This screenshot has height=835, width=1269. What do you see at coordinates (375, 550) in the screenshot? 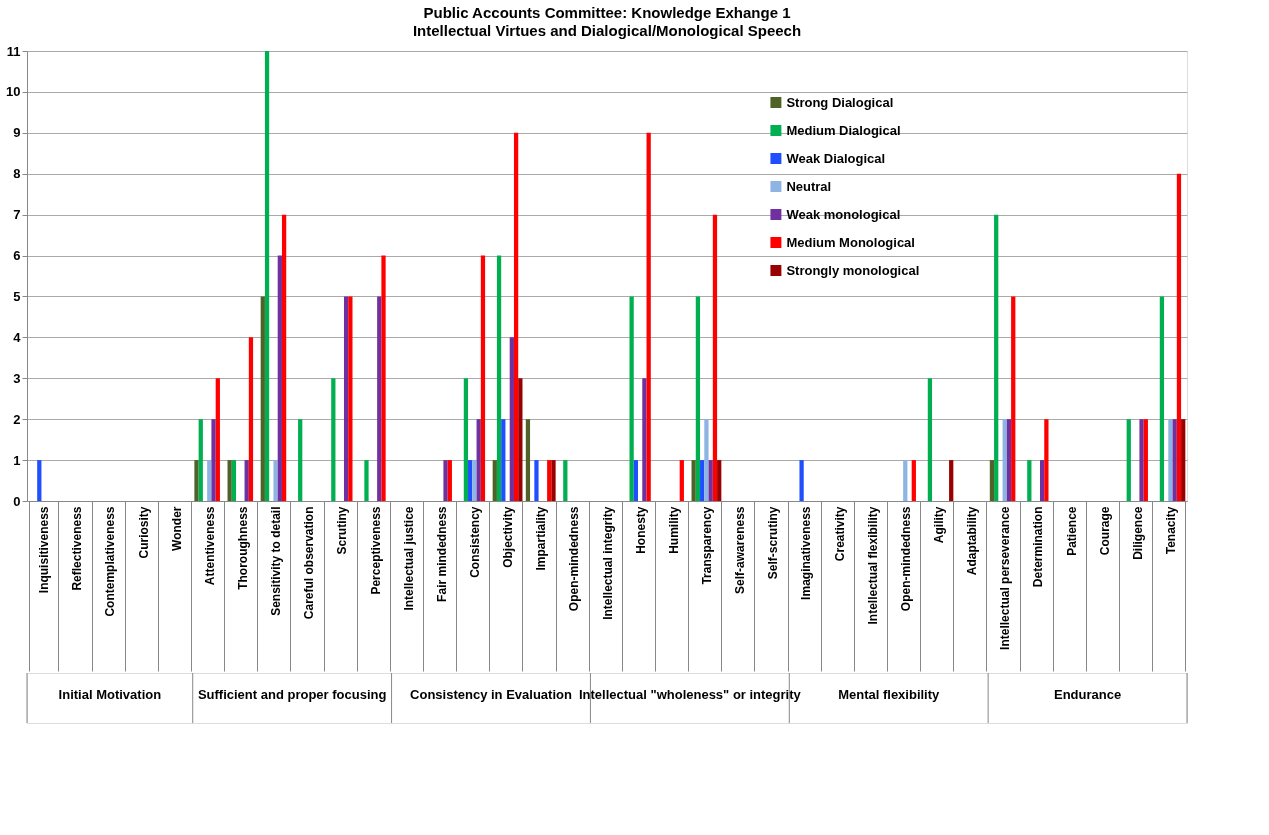
I see `x-tick-label: Perceptiveness` at bounding box center [375, 550].